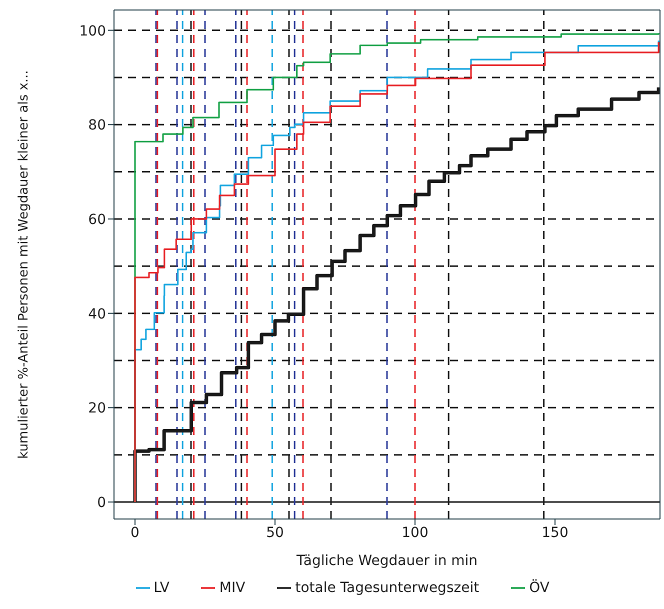  I want to click on x-tick-label: 50, so click(275, 532).